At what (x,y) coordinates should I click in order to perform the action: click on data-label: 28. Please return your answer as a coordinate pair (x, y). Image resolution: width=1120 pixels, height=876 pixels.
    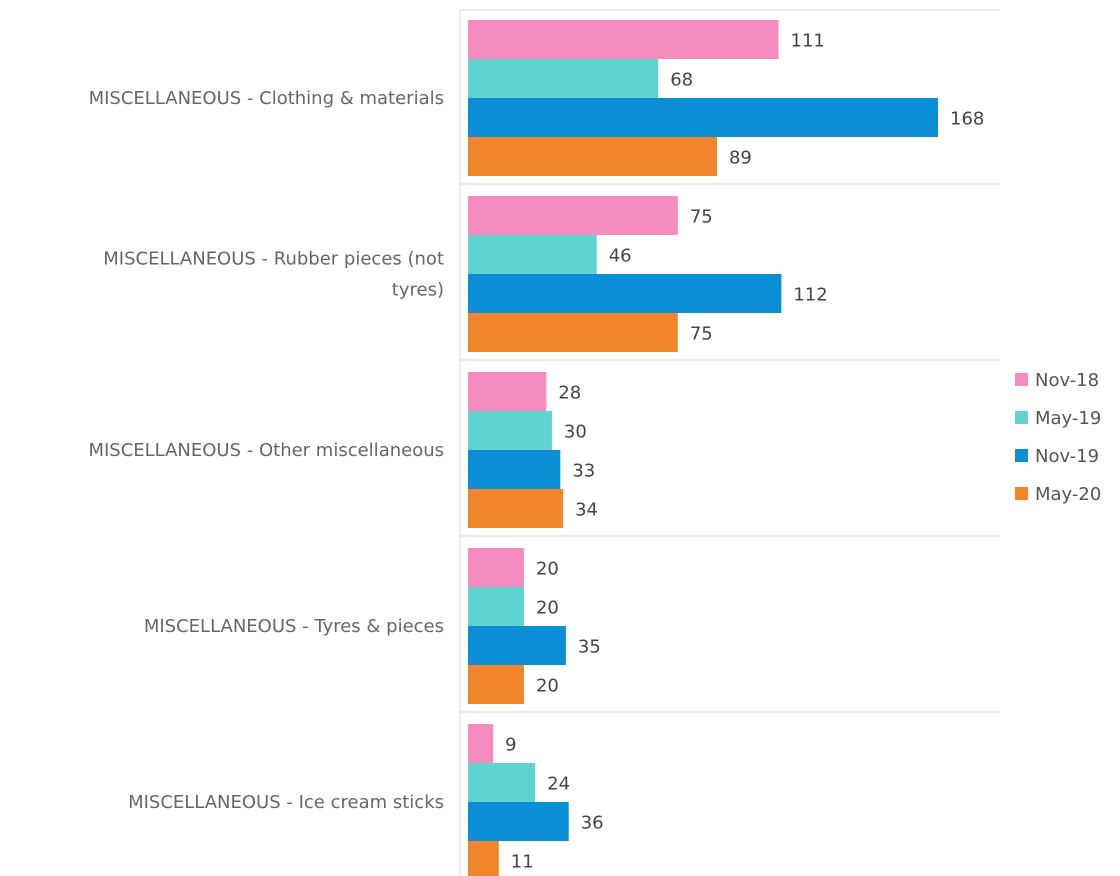
    Looking at the image, I should click on (569, 393).